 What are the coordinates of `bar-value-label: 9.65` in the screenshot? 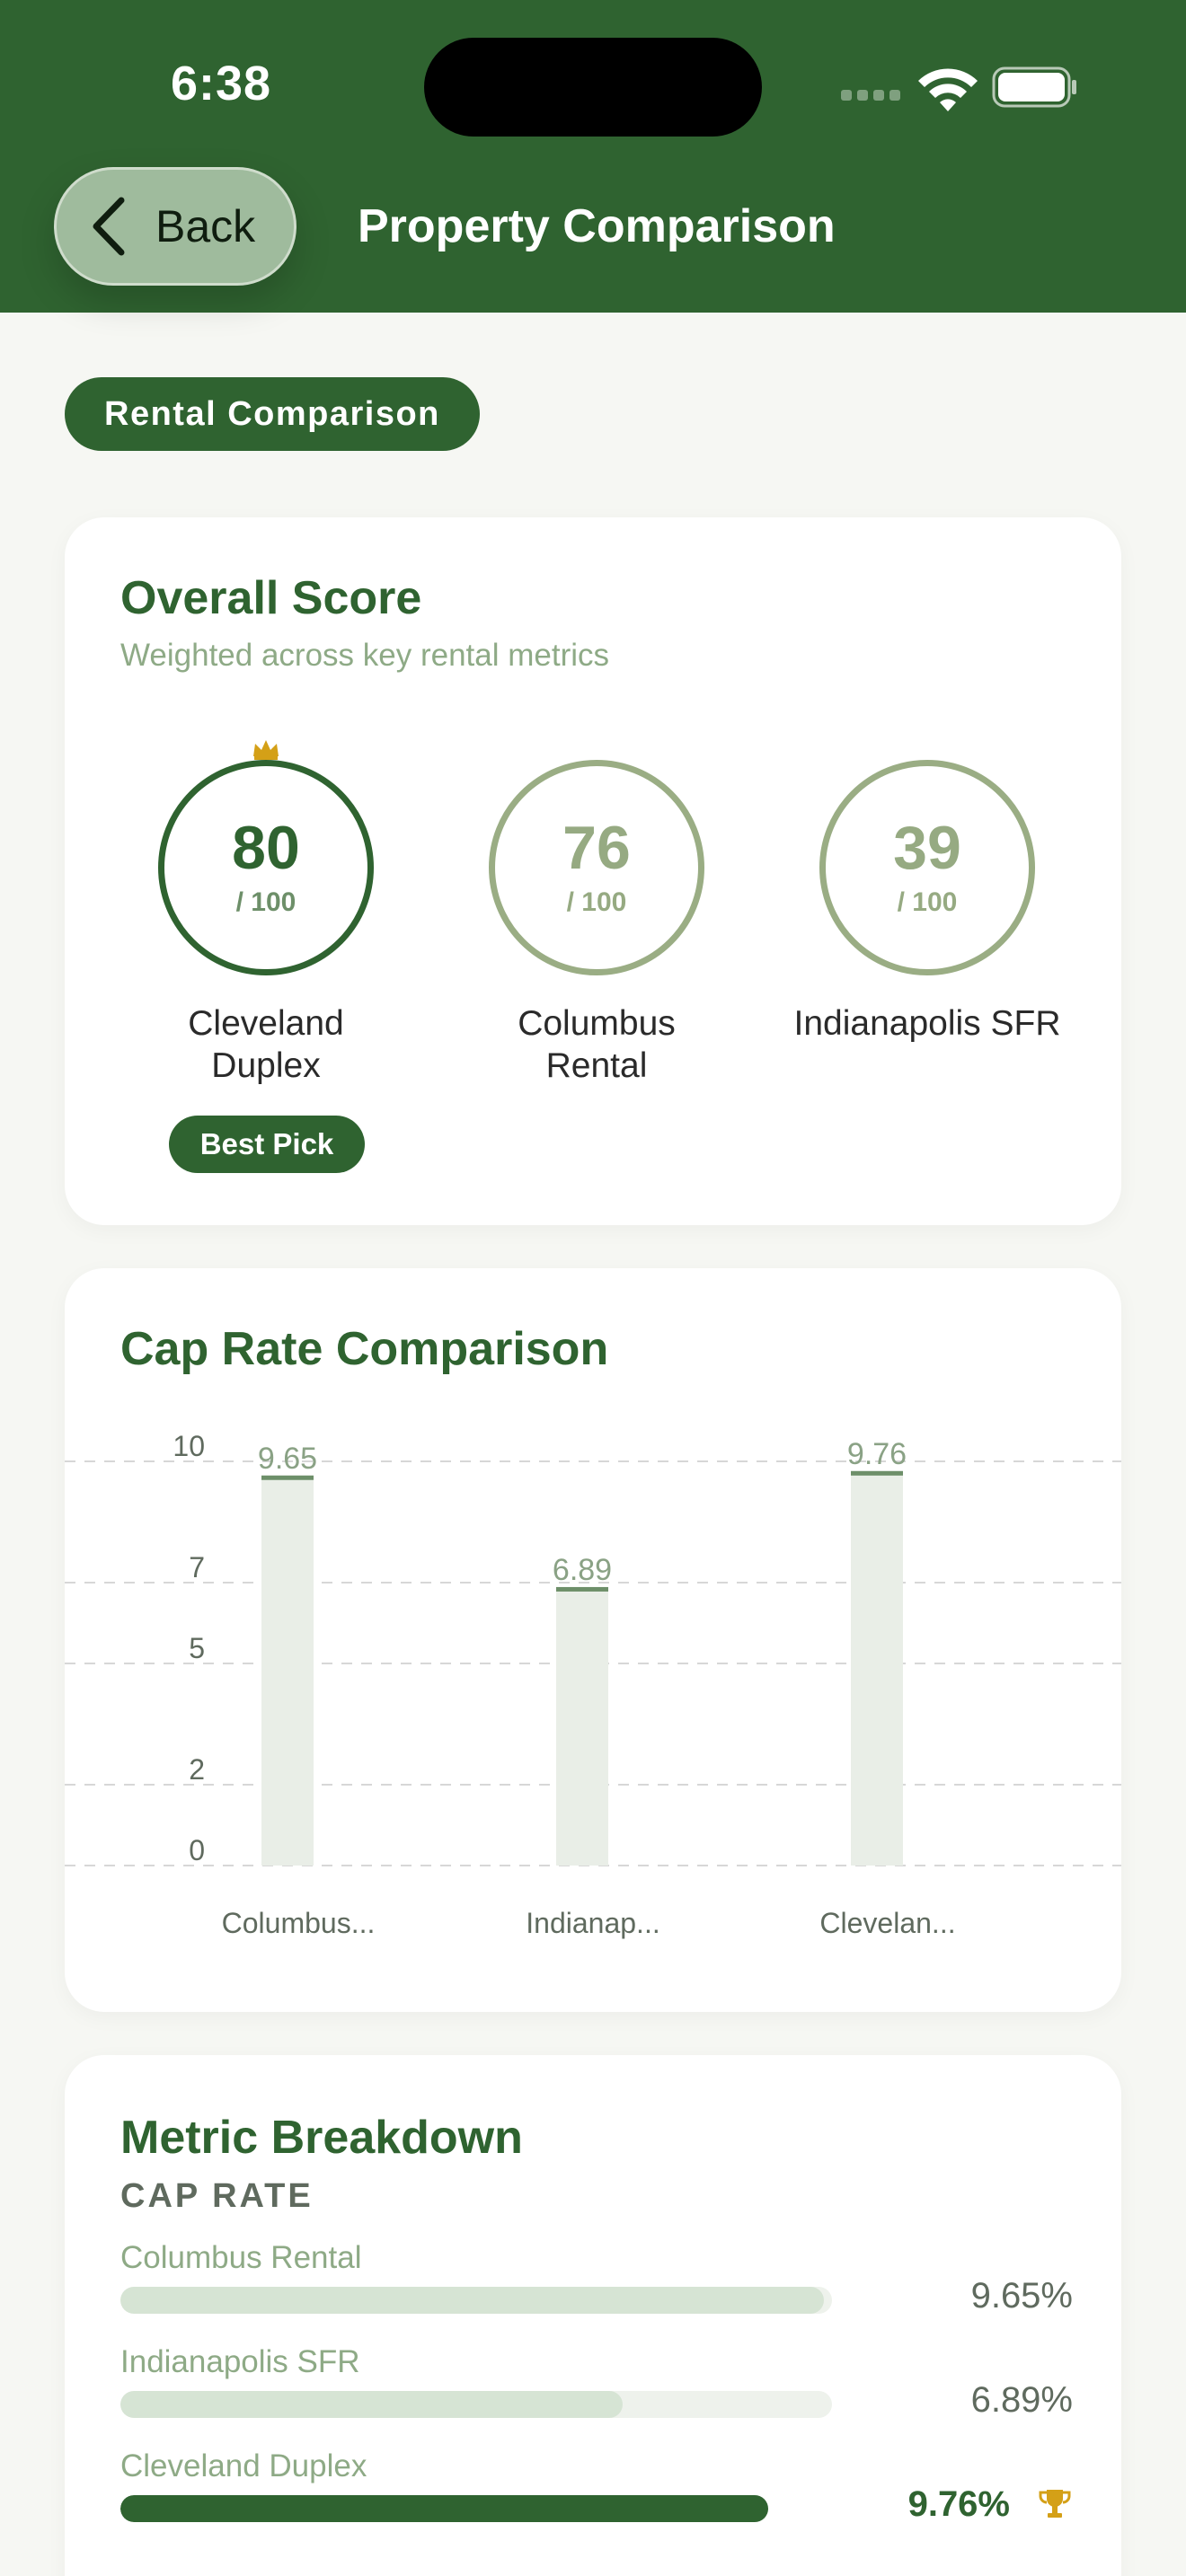 It's located at (287, 1459).